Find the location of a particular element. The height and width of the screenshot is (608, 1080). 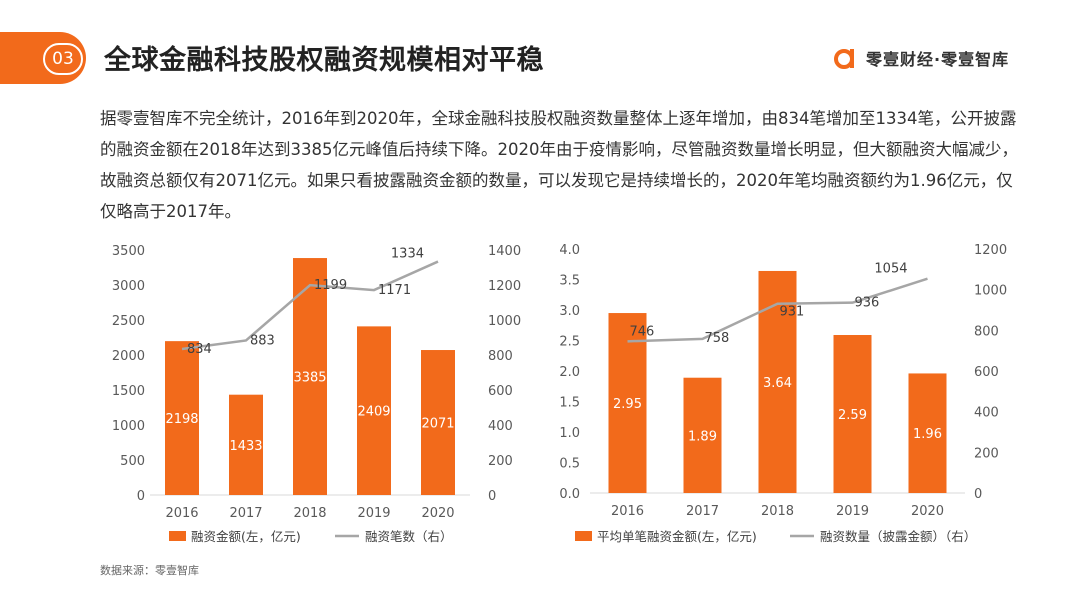

left-axis-tick-label: 2000 is located at coordinates (128, 356).